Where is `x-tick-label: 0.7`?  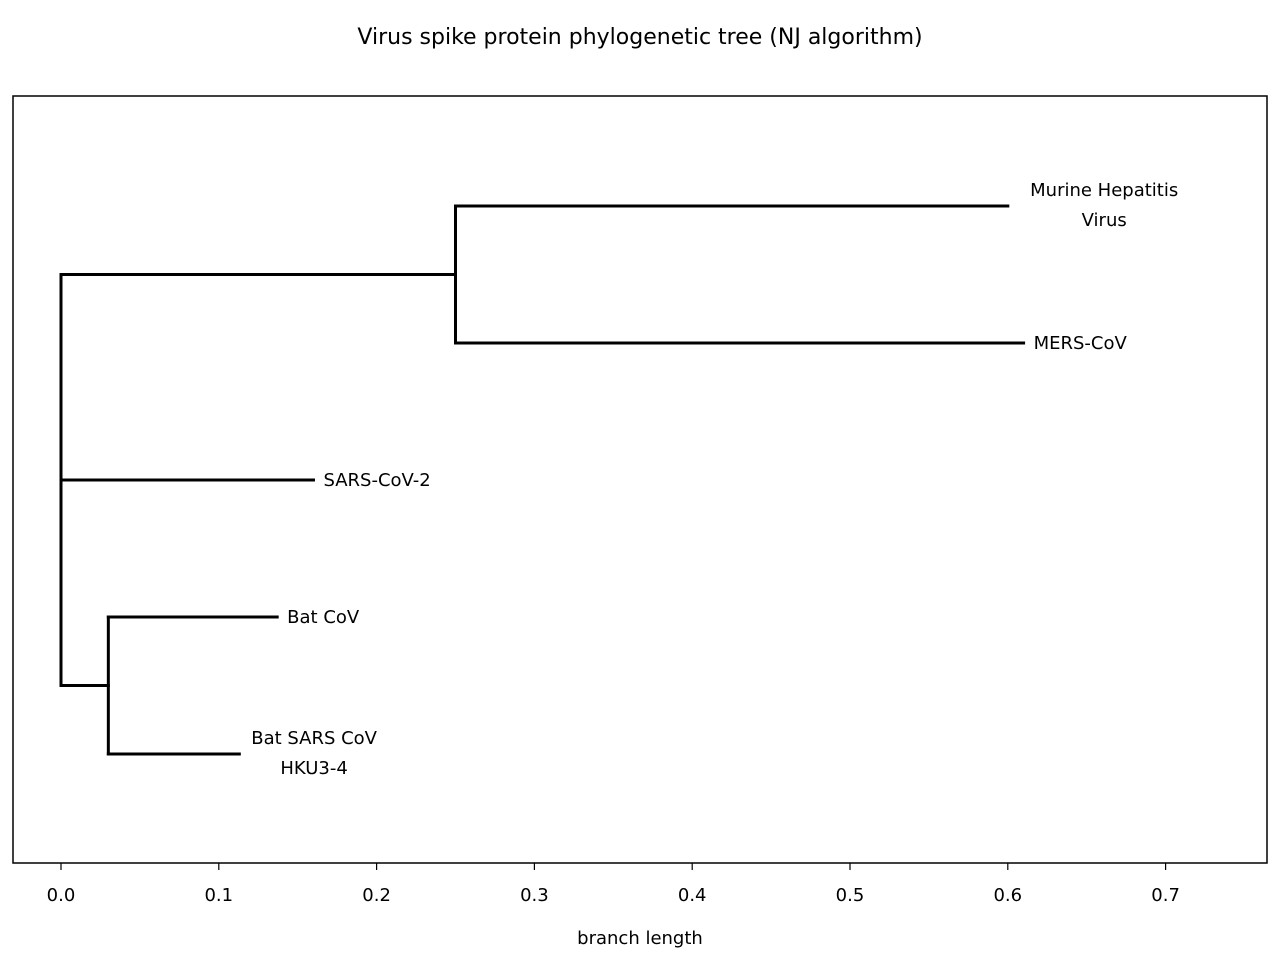
x-tick-label: 0.7 is located at coordinates (1165, 895).